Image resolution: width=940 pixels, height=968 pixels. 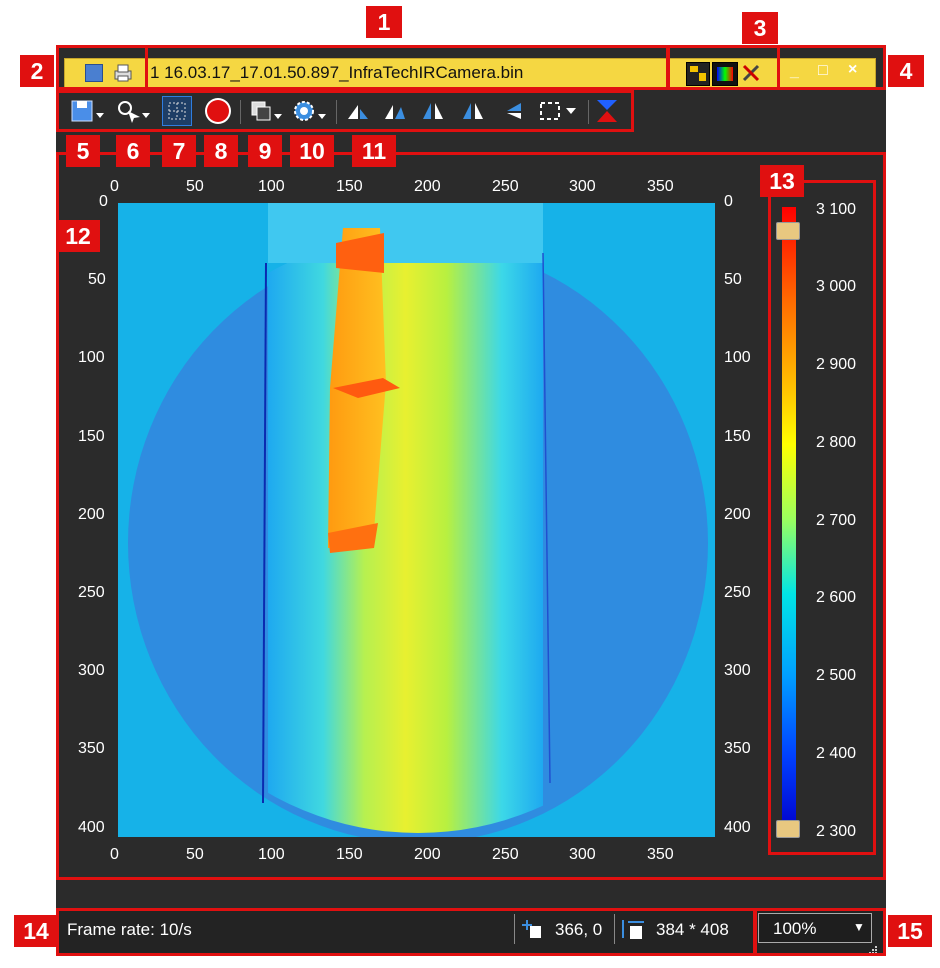 I want to click on callout-4: 4, so click(x=906, y=71).